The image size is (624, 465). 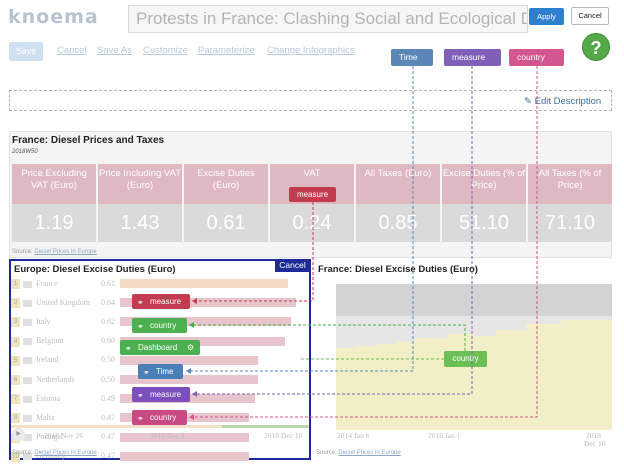 I want to click on x-tick: 2016 Jan 1, so click(x=444, y=435).